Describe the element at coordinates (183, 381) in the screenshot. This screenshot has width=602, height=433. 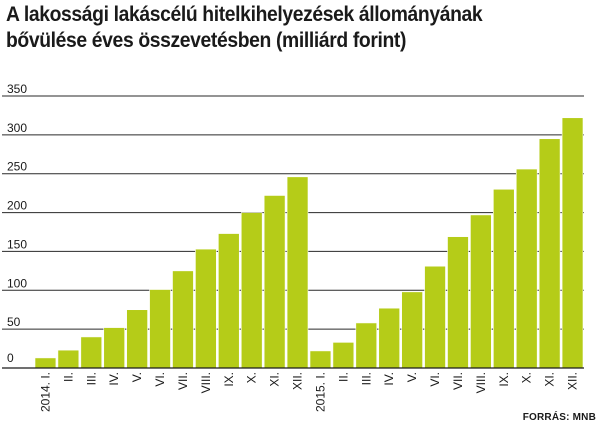
I see `x-tick-label-7: VII.` at that location.